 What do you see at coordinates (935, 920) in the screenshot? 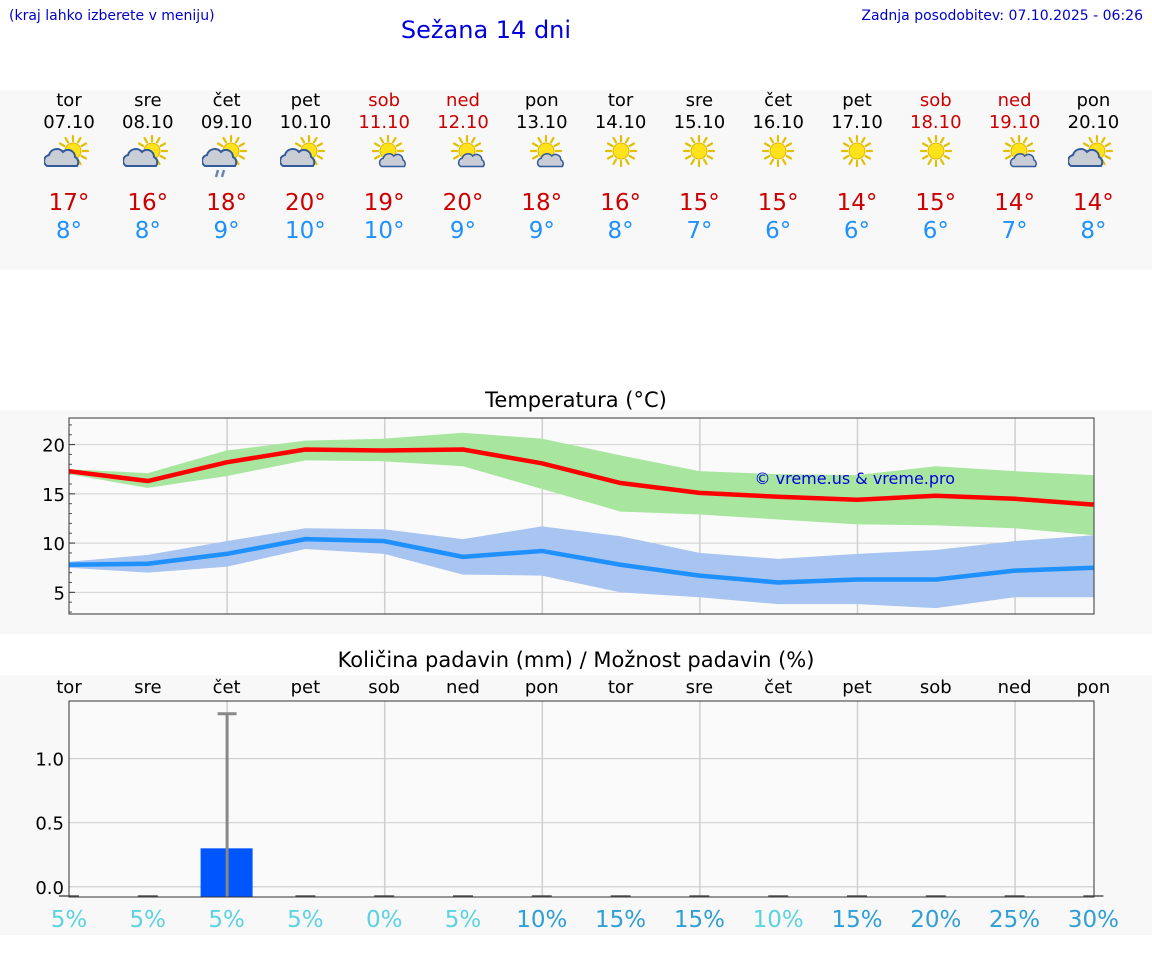
I see `precip-probability: 20%` at bounding box center [935, 920].